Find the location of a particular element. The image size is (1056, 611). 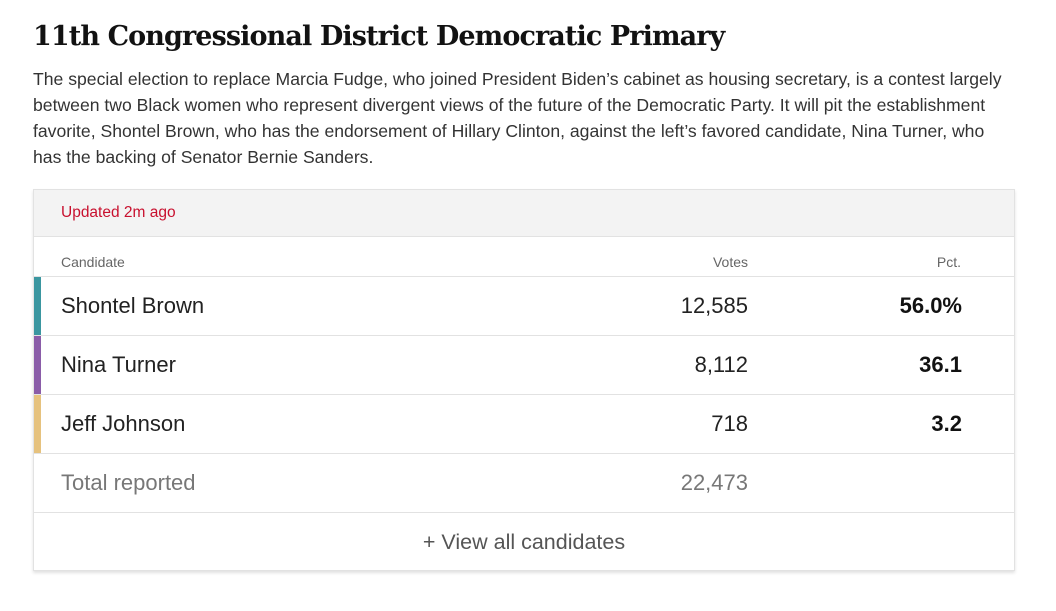

candidate-pct: 36.1 is located at coordinates (940, 364).